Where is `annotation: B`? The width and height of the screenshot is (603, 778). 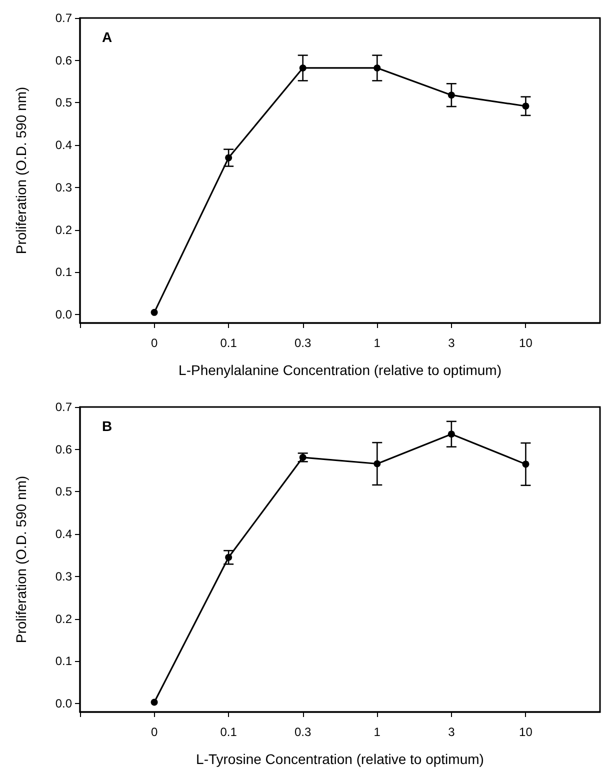
annotation: B is located at coordinates (107, 426).